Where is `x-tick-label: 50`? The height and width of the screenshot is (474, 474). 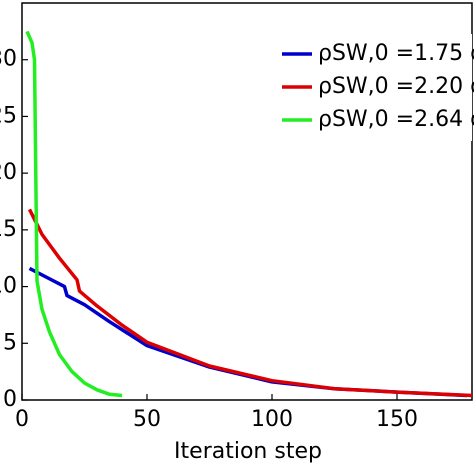 x-tick-label: 50 is located at coordinates (147, 419).